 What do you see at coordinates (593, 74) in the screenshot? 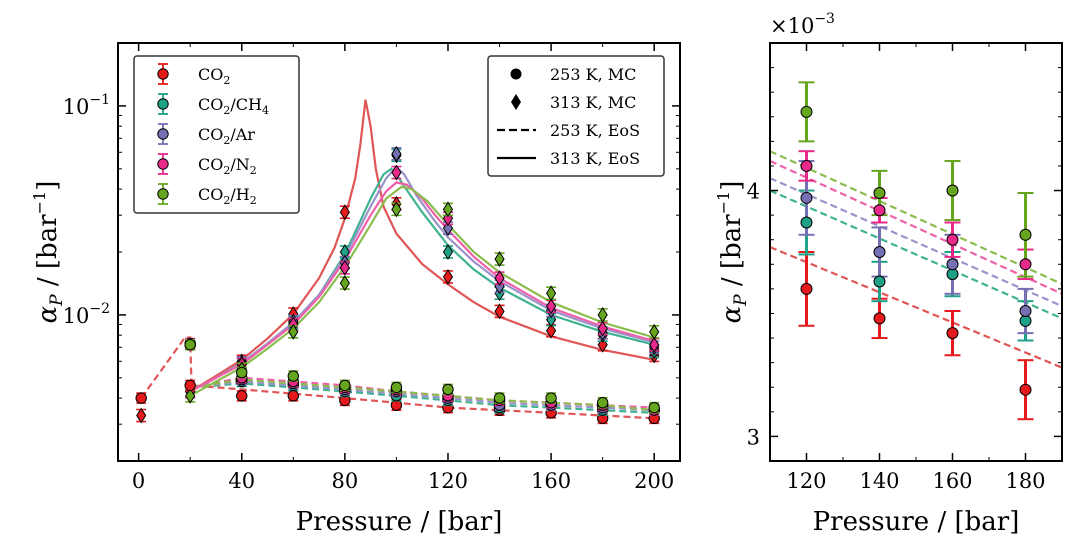
I see `legend-label: 253 K, MC` at bounding box center [593, 74].